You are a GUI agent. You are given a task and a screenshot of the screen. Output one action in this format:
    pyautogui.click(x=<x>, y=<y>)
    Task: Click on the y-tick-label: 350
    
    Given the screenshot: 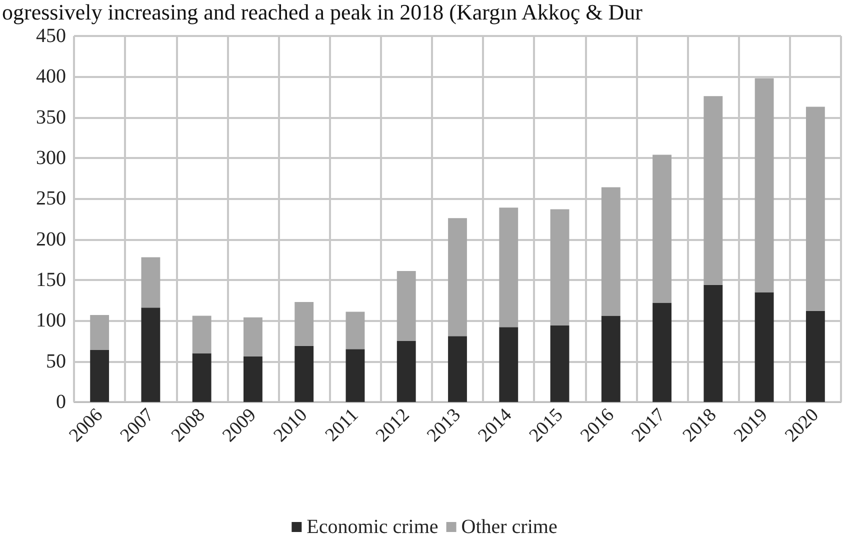 What is the action you would take?
    pyautogui.click(x=51, y=117)
    